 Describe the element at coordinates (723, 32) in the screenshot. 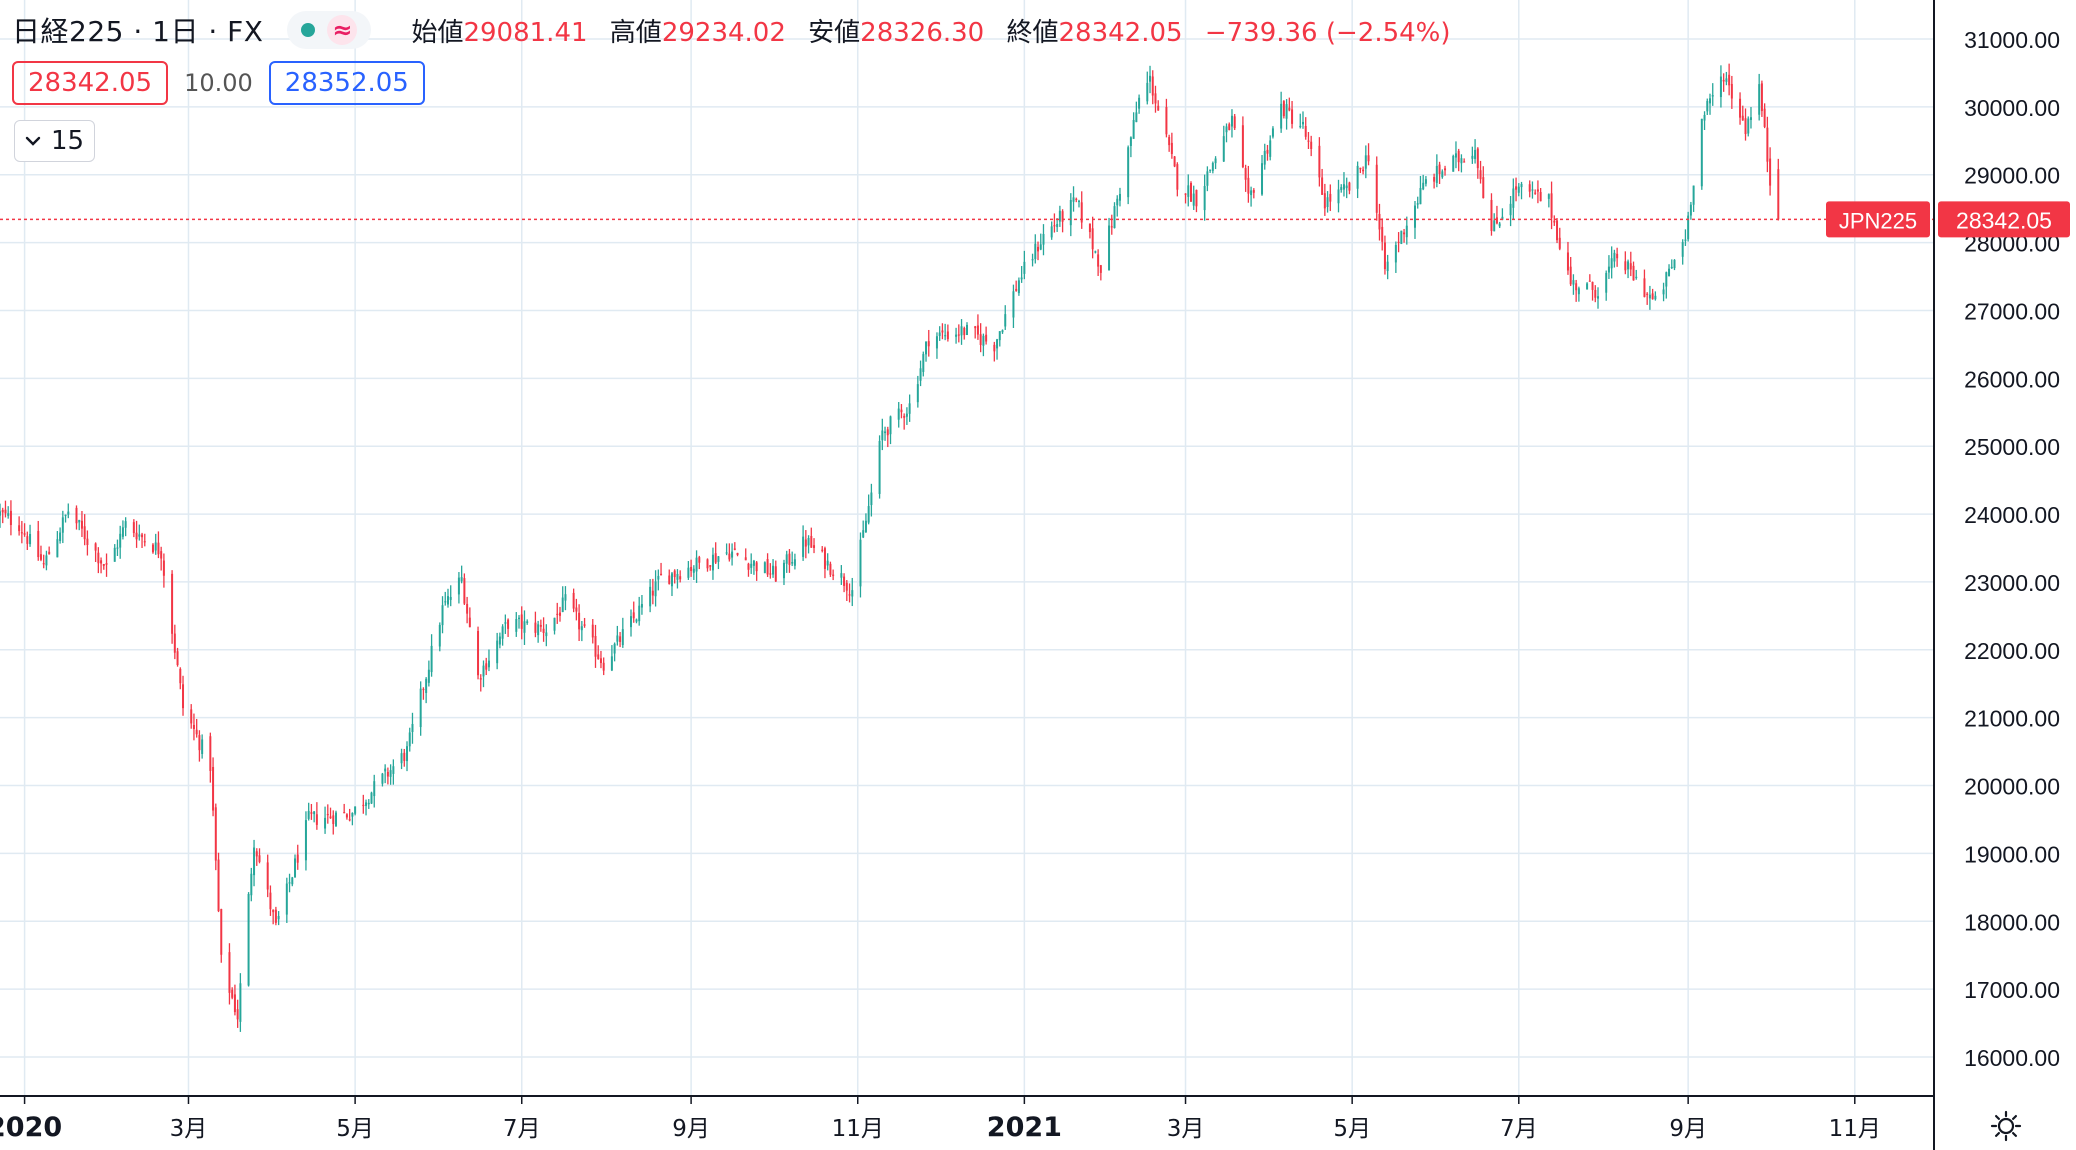

I see `high-value: 29234.02` at that location.